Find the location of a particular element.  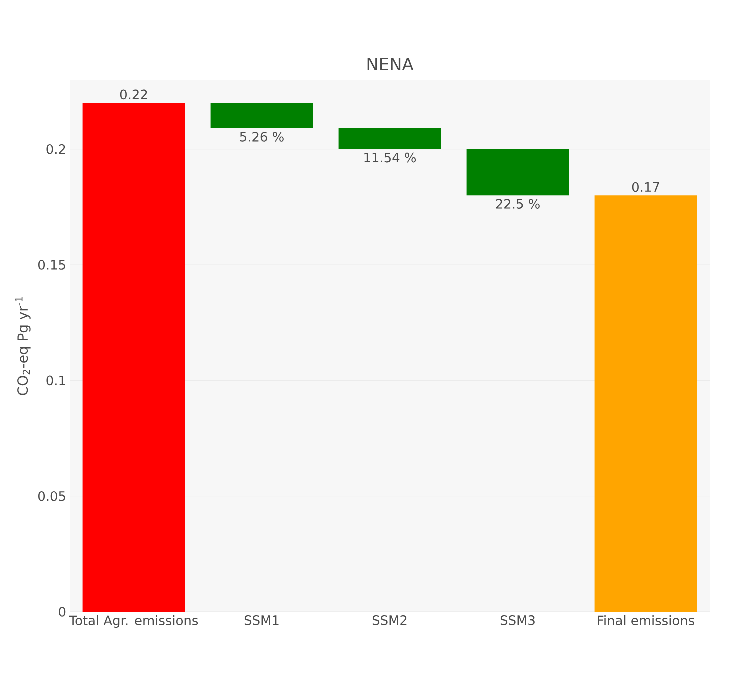

x-tick-label: Final emissions is located at coordinates (646, 621).